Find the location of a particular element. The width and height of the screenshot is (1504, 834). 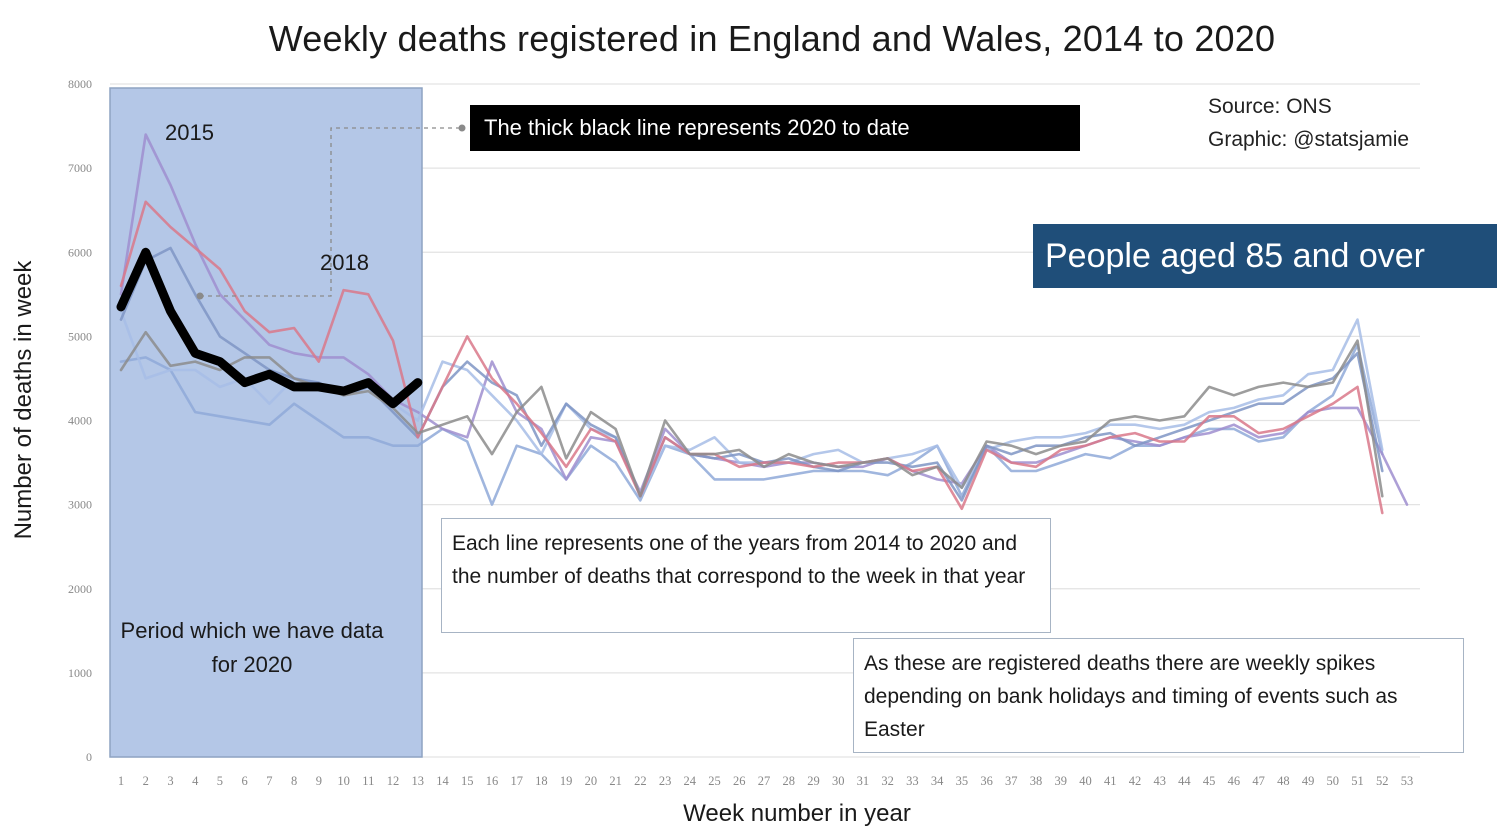

x-tick-label: 41 is located at coordinates (1110, 781).